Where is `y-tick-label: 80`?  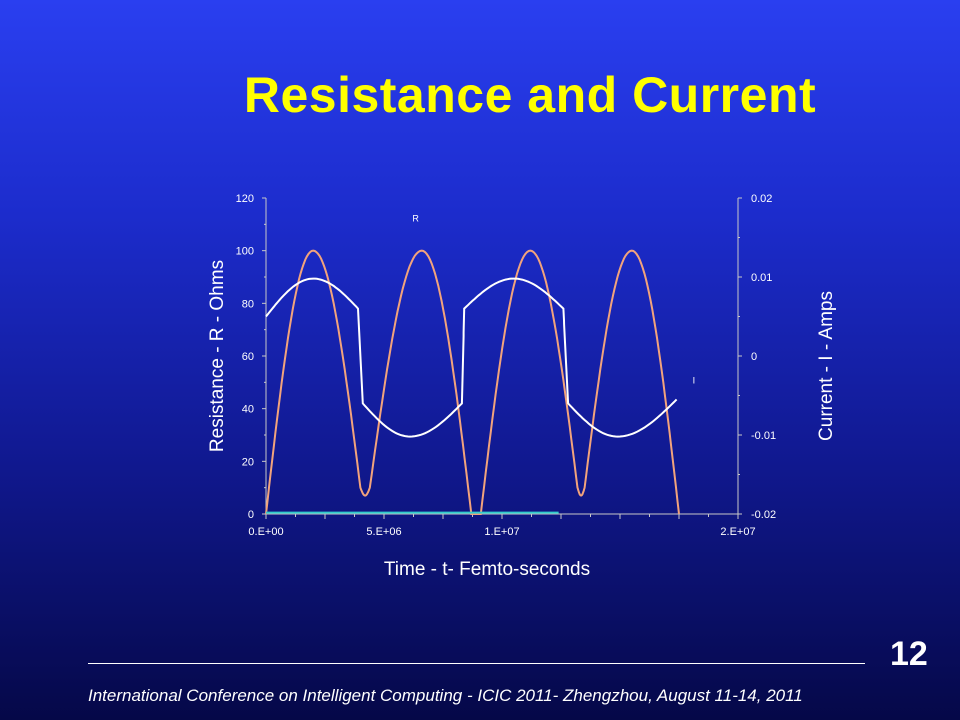
y-tick-label: 80 is located at coordinates (248, 304).